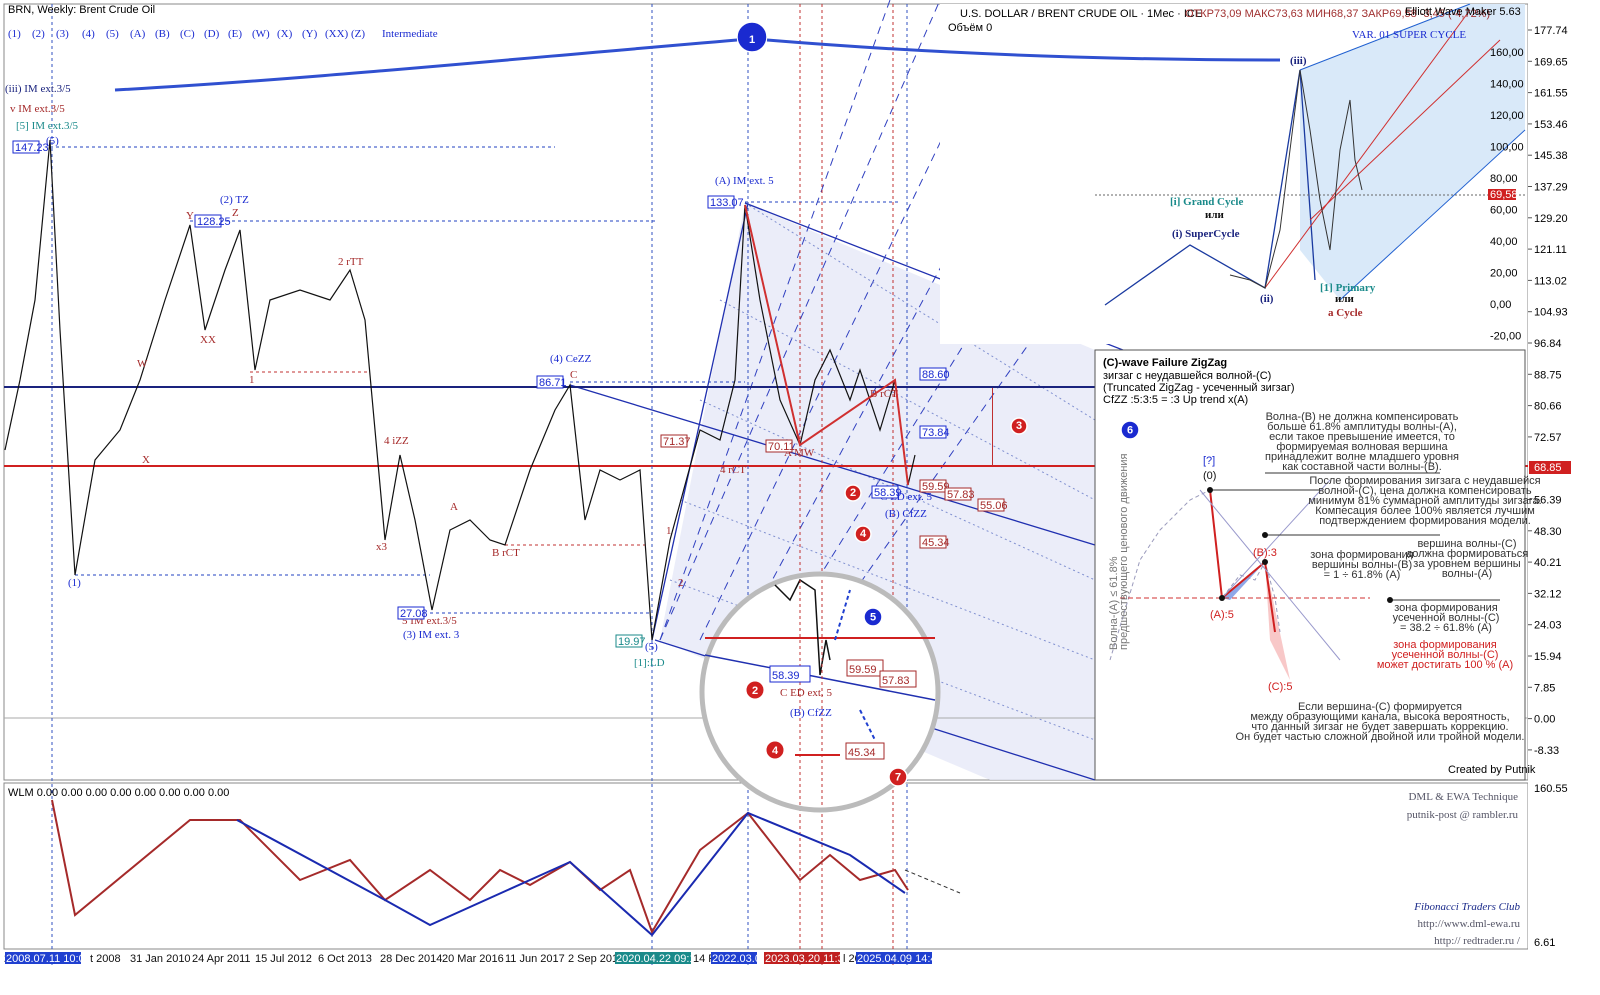 The width and height of the screenshot is (1600, 995). Describe the element at coordinates (936, 433) in the screenshot. I see `price-box-label: 73.84` at that location.